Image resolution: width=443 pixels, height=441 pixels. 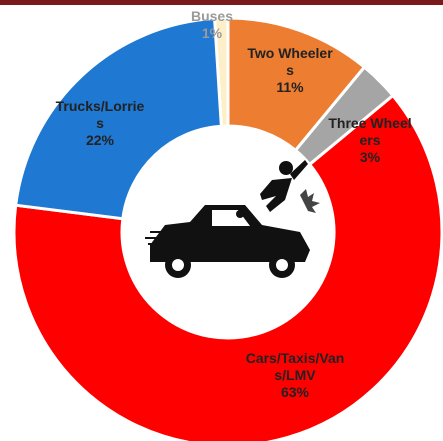 What do you see at coordinates (290, 86) in the screenshot?
I see `value-label: 11%` at bounding box center [290, 86].